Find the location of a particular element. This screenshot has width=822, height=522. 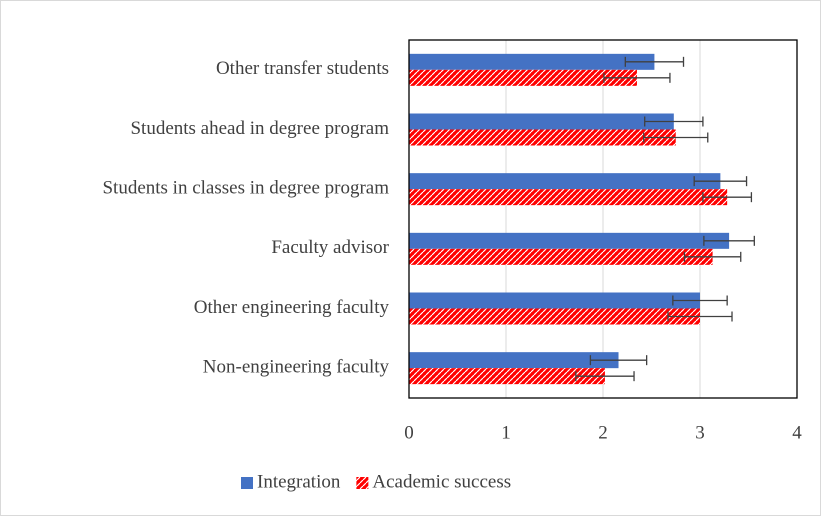

y-tick-label: Students ahead in degree program is located at coordinates (259, 128).